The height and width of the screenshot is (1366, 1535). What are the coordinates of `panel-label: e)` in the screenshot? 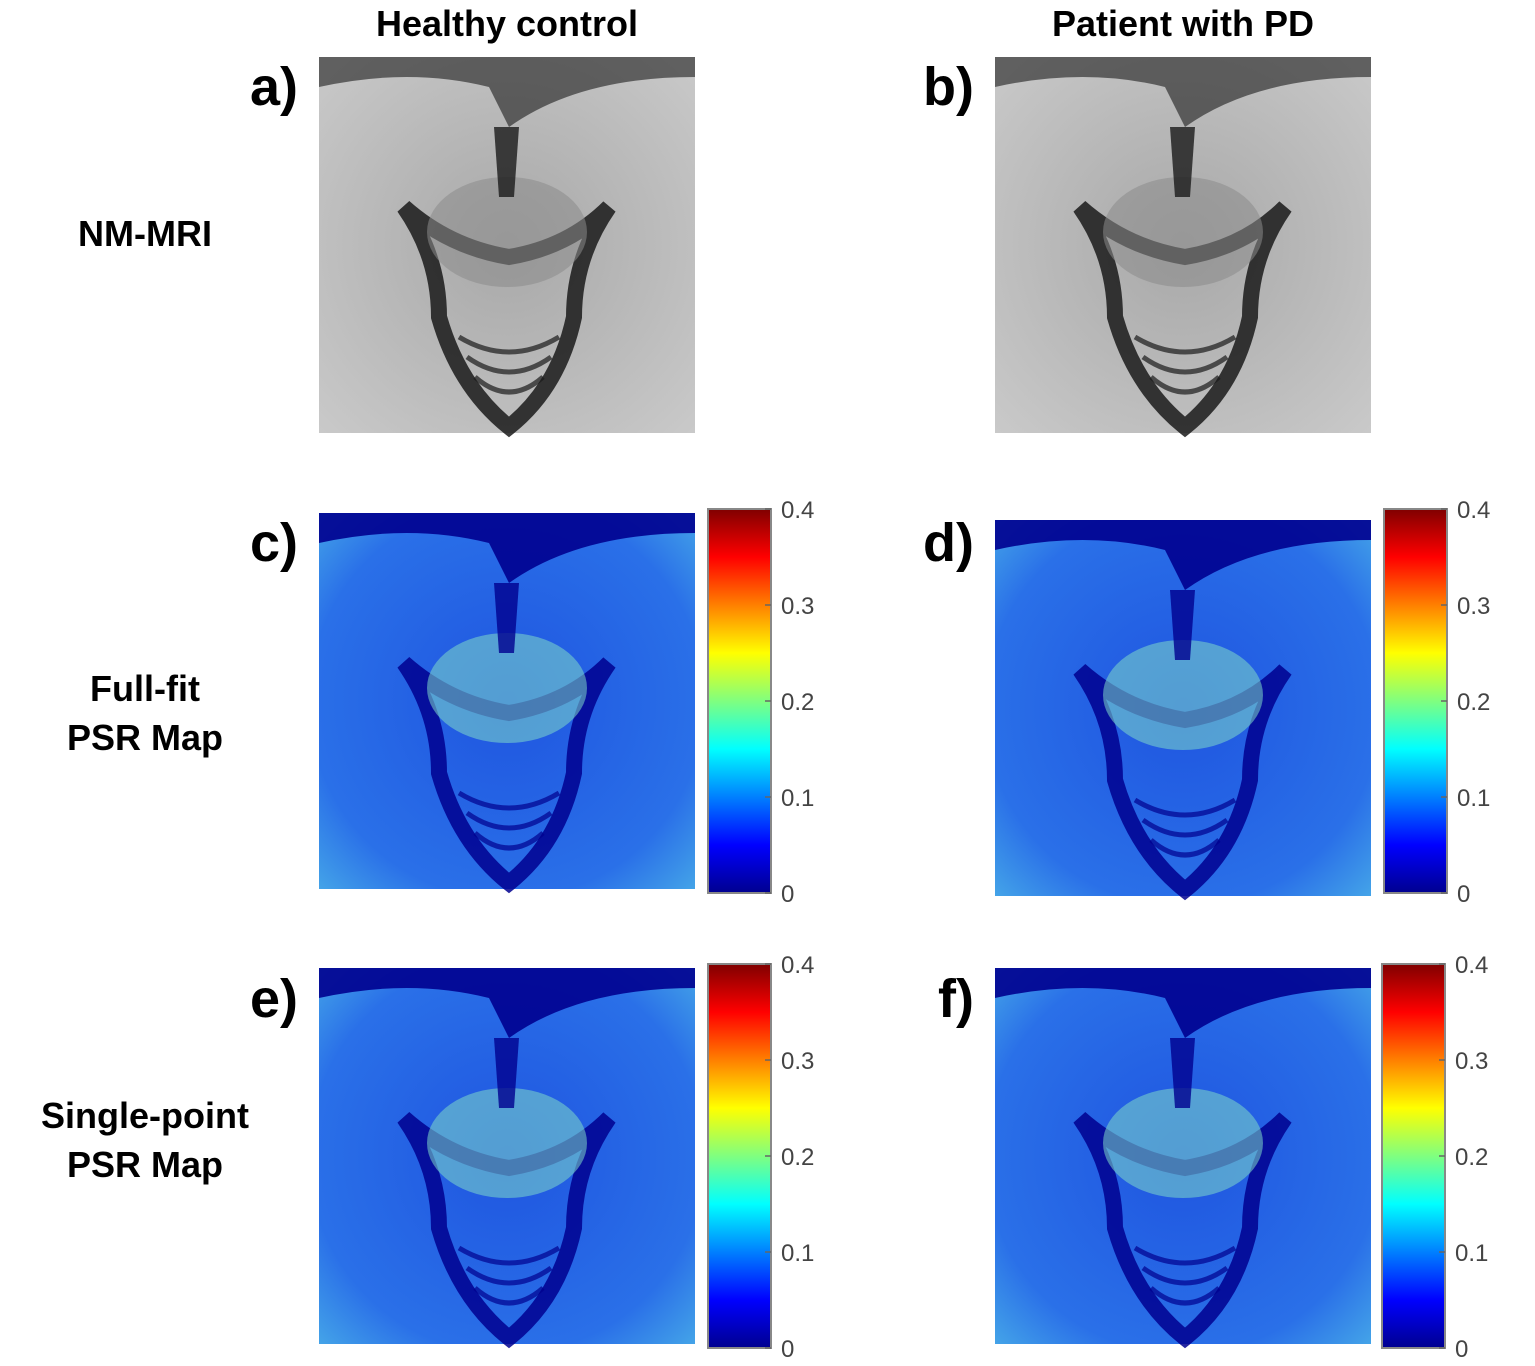 It's located at (274, 999).